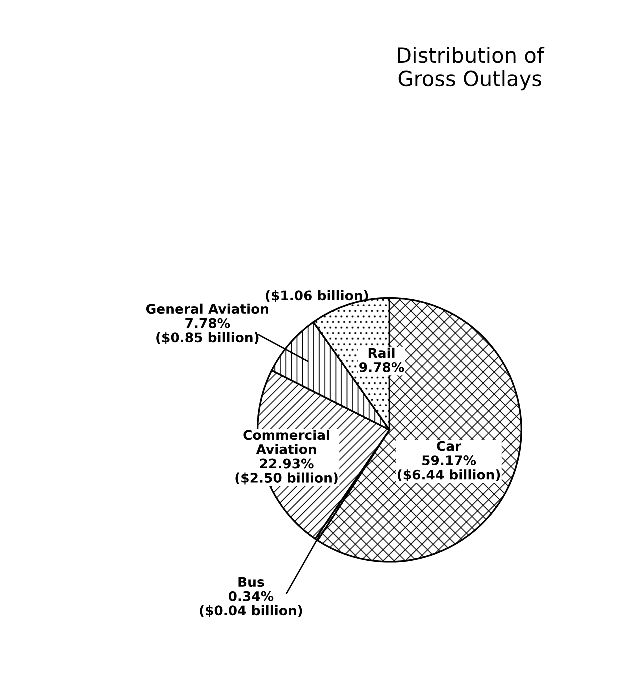 This screenshot has height=673, width=621. What do you see at coordinates (251, 611) in the screenshot?
I see `text: ($0.04 billion)` at bounding box center [251, 611].